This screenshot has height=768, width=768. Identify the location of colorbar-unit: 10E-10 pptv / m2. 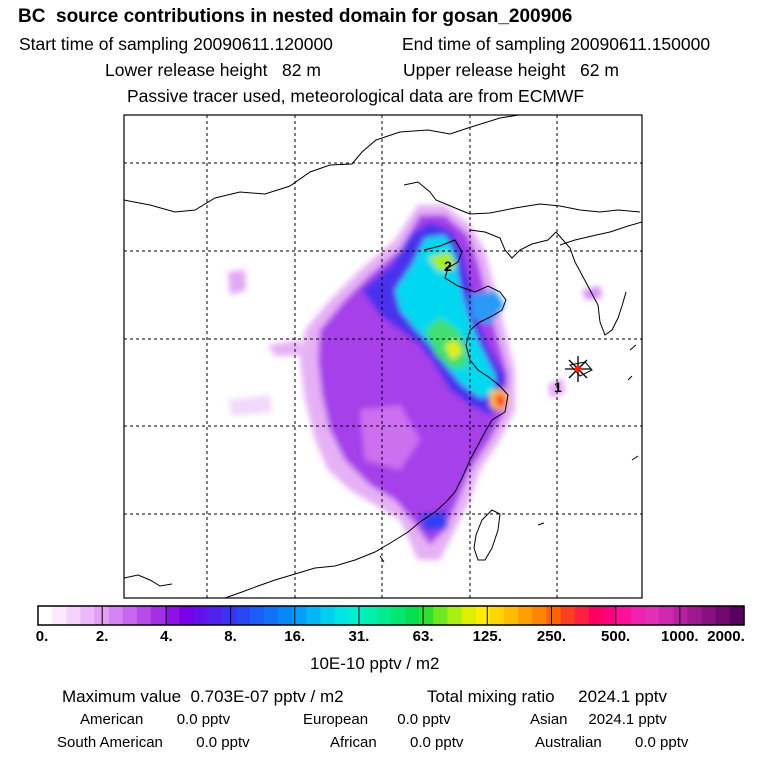
(375, 663).